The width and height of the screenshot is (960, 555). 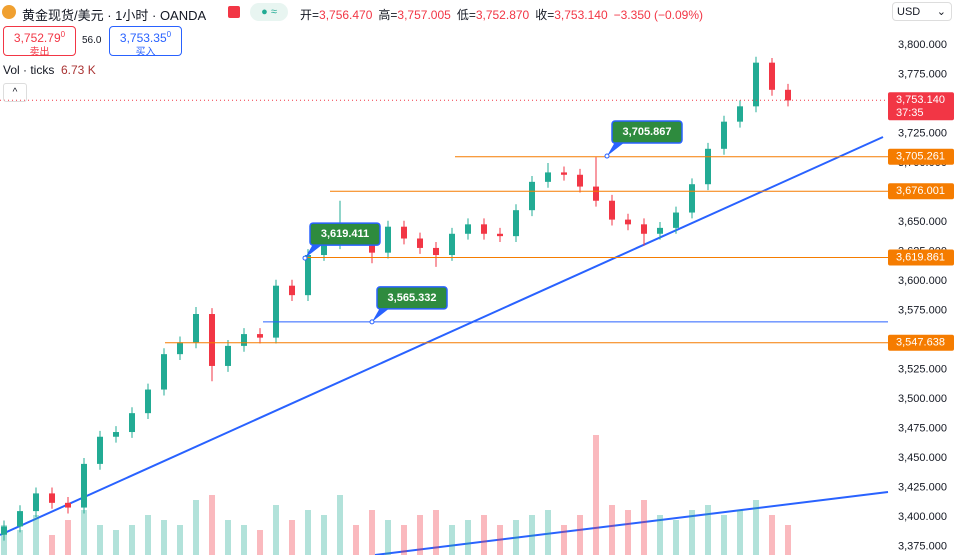 I want to click on anchor, so click(x=372, y=322).